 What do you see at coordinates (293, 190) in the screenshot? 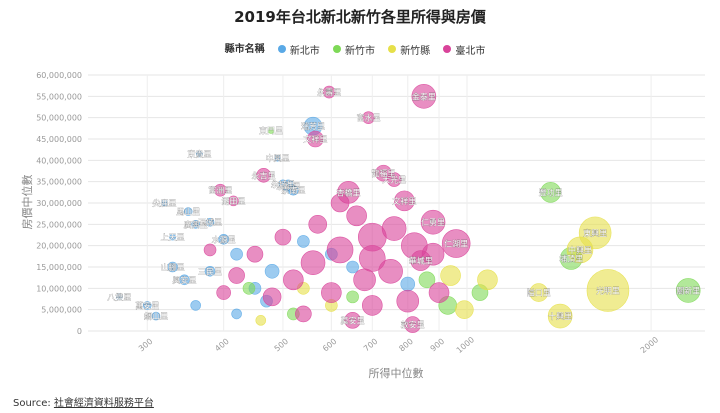
I see `bubble-label: 崇南里` at bounding box center [293, 190].